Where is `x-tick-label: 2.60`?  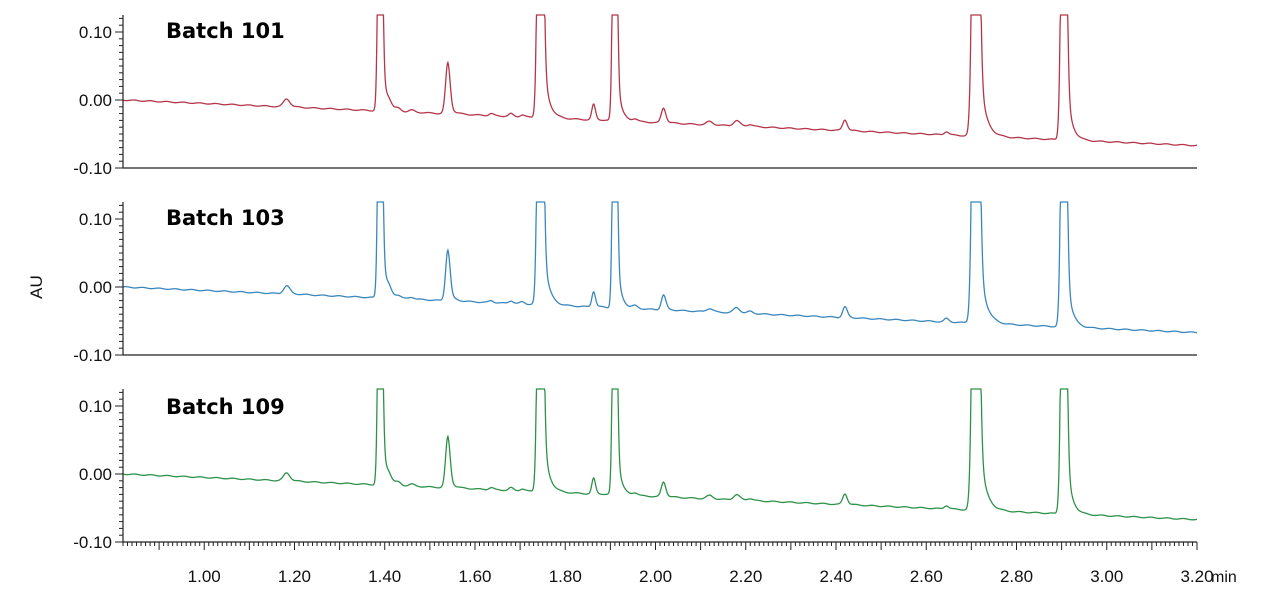 x-tick-label: 2.60 is located at coordinates (926, 576).